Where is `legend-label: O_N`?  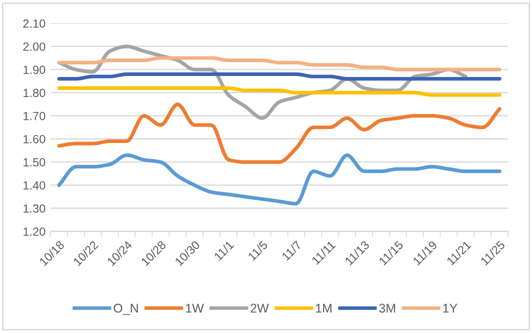 legend-label: O_N is located at coordinates (126, 309).